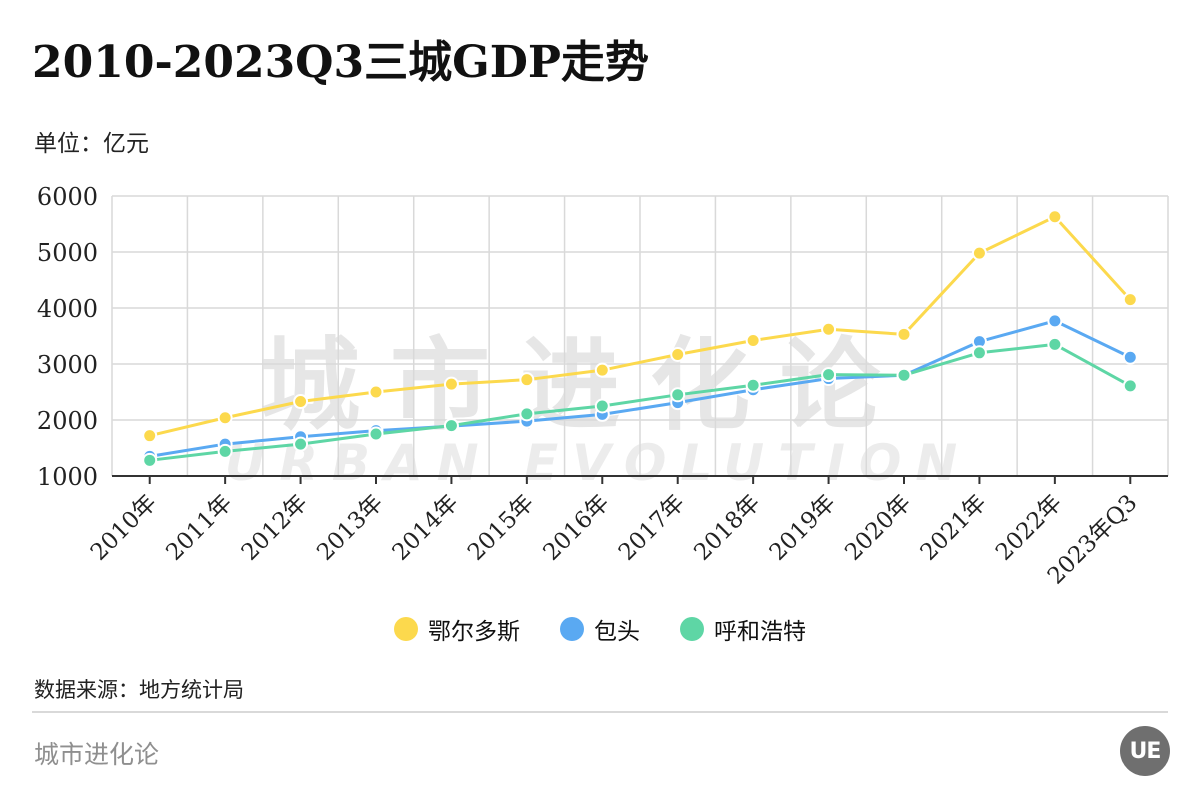 The width and height of the screenshot is (1200, 800). What do you see at coordinates (91, 144) in the screenshot?
I see `unit-label: 单位：亿元` at bounding box center [91, 144].